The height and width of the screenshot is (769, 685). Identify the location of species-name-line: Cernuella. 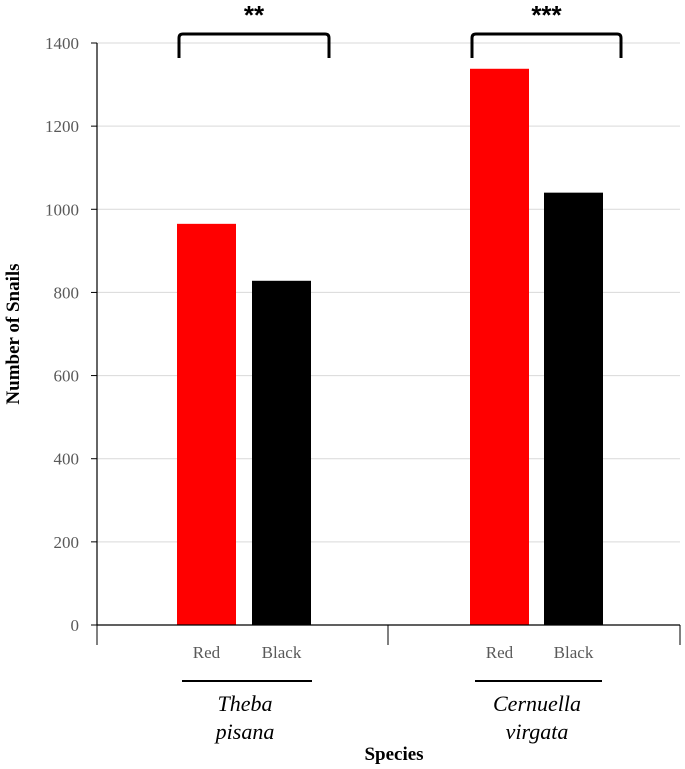
(537, 703).